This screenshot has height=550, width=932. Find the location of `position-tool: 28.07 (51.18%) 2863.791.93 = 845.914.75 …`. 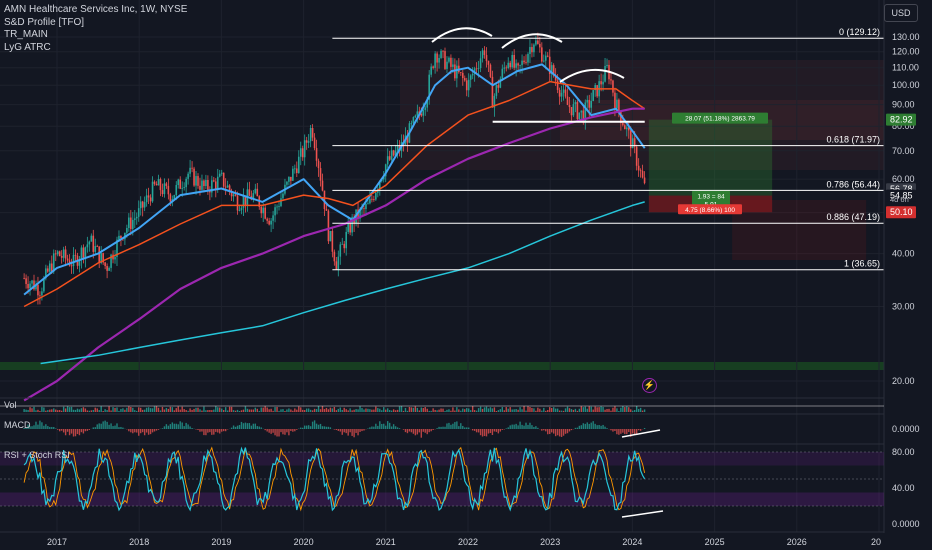

position-tool: 28.07 (51.18%) 2863.791.93 = 845.914.75 … is located at coordinates (757, 186).